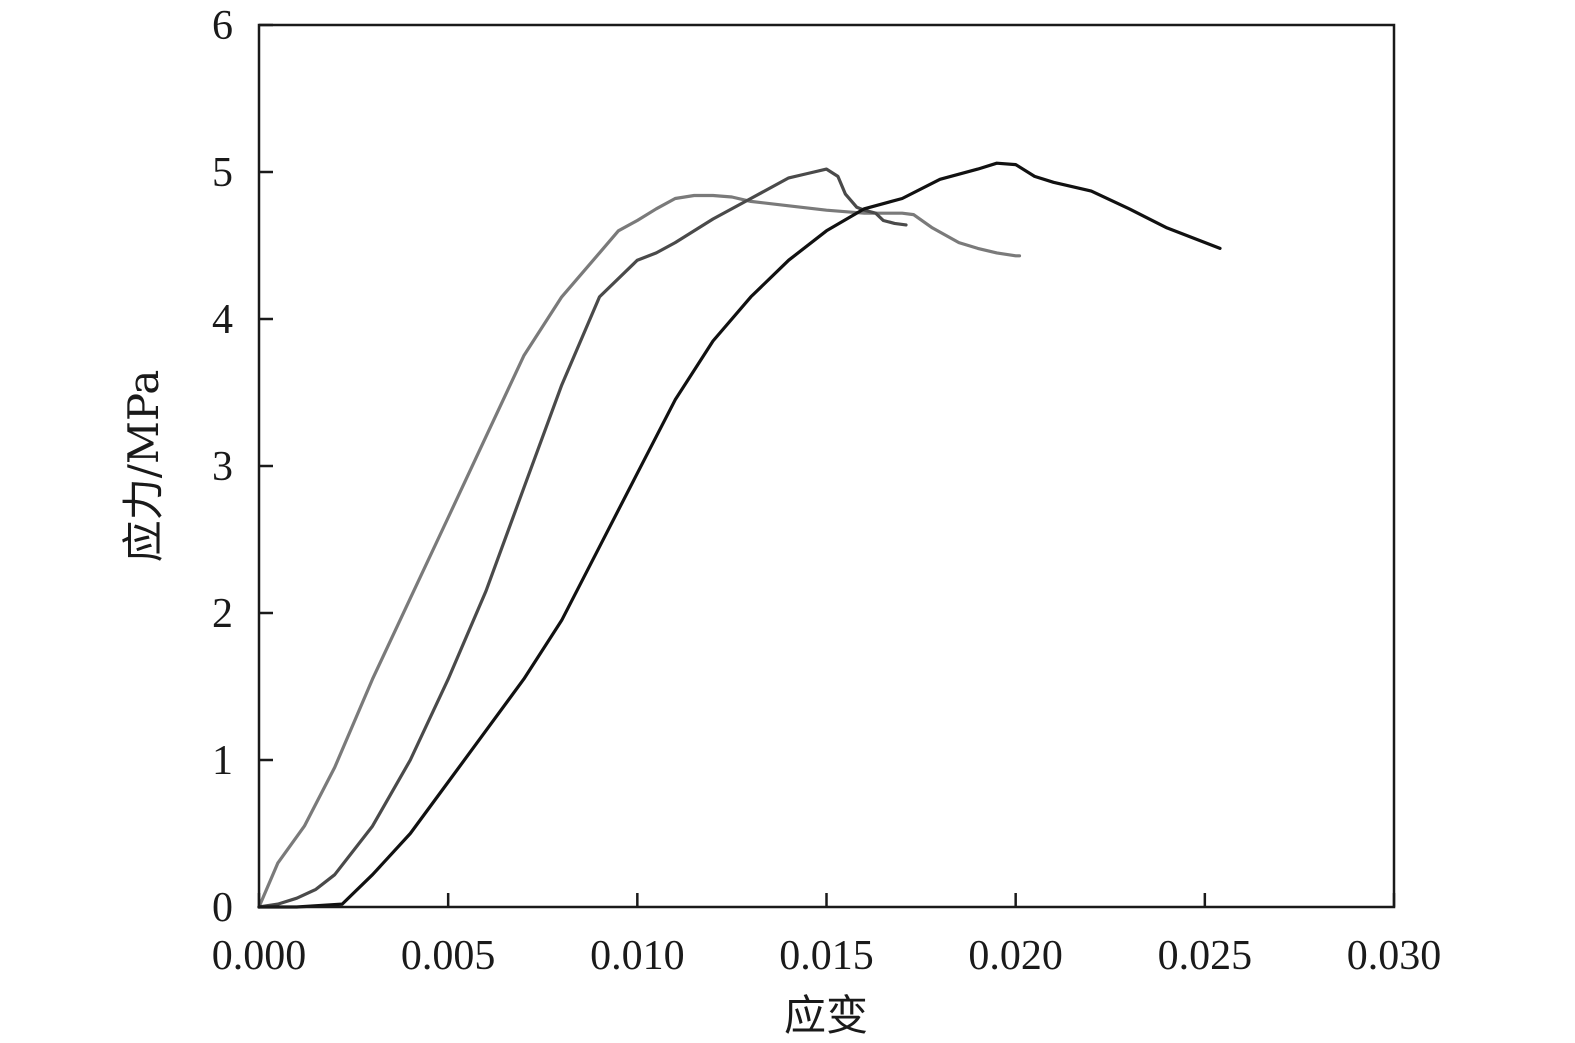 This screenshot has width=1575, height=1043. Describe the element at coordinates (222, 467) in the screenshot. I see `y-tick-label-3: 3` at that location.